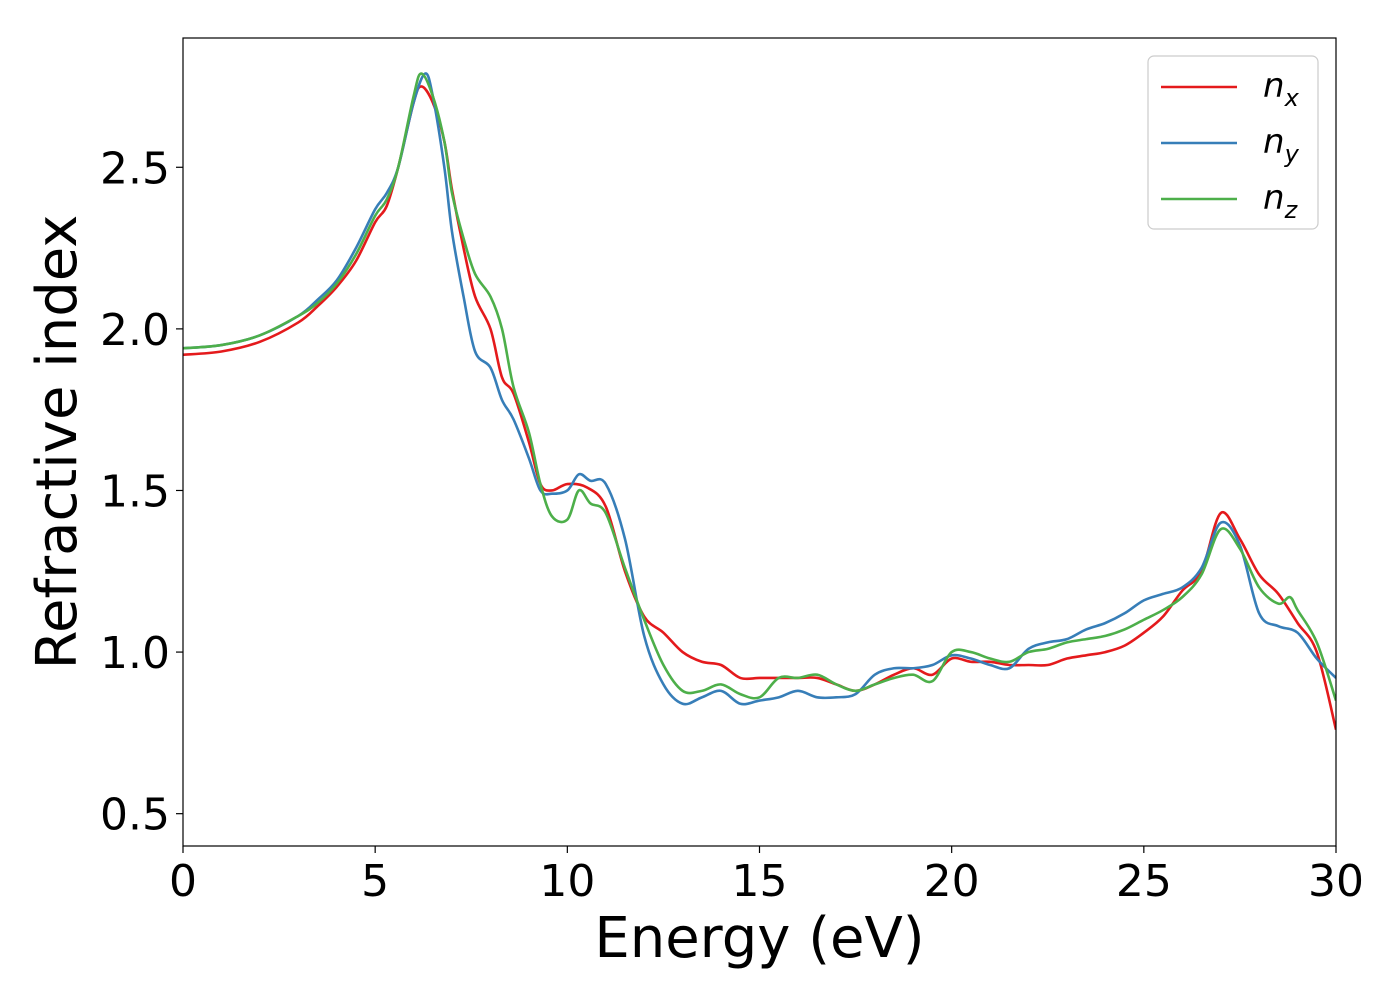 The height and width of the screenshot is (1000, 1400). I want to click on y-axis-label: Refractive index, so click(57, 442).